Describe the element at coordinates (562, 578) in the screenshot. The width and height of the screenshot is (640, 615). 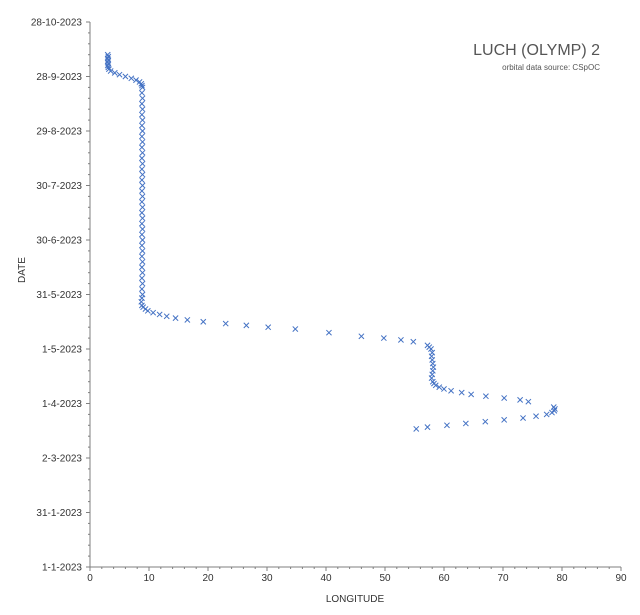
I see `x-tick-label: 80` at that location.